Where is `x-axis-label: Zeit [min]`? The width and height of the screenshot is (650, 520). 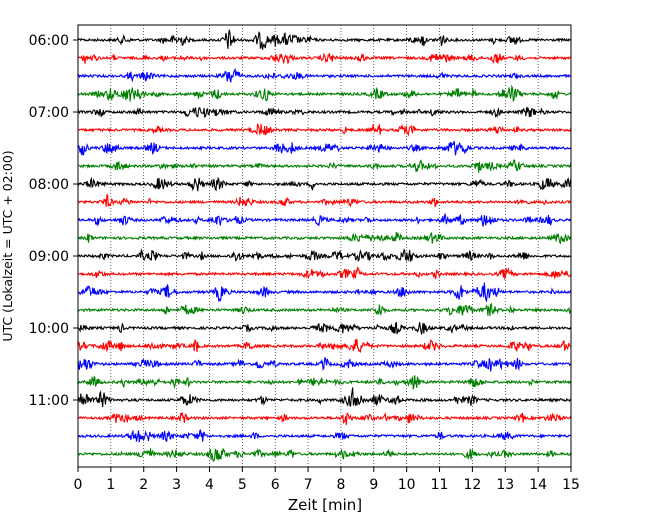 x-axis-label: Zeit [min] is located at coordinates (325, 505).